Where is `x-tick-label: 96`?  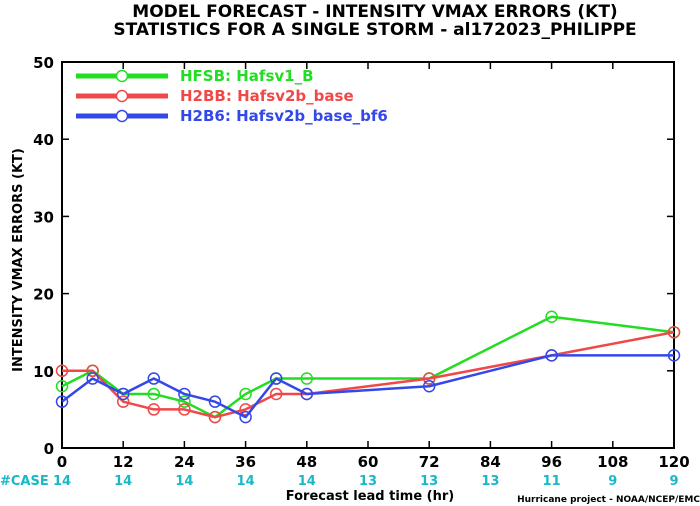 x-tick-label: 96 is located at coordinates (551, 462).